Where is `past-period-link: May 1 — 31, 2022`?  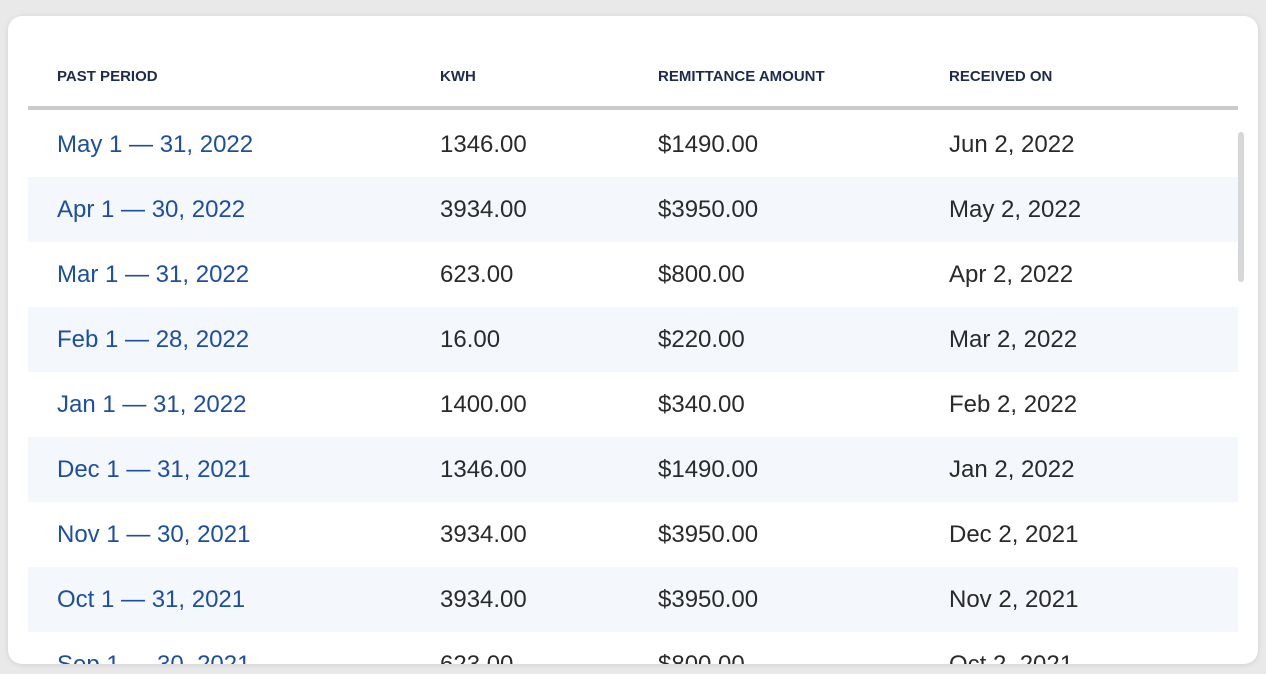
past-period-link: May 1 — 31, 2022 is located at coordinates (155, 144).